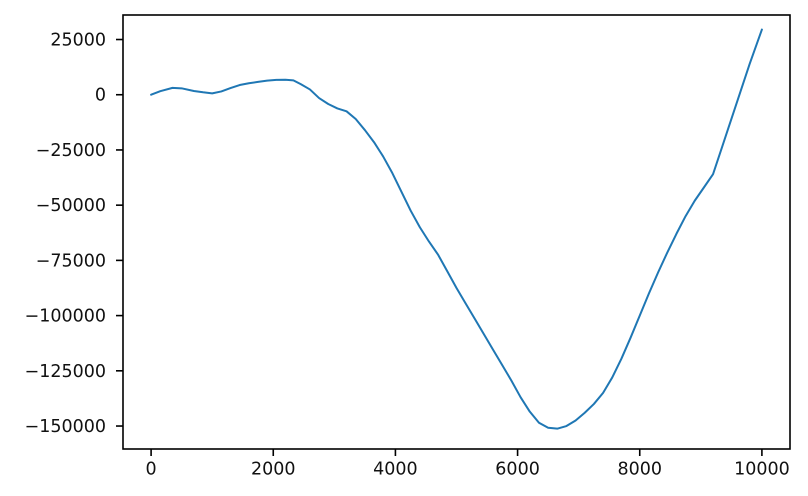 The width and height of the screenshot is (808, 496). What do you see at coordinates (71, 261) in the screenshot?
I see `y-tick-label: −75000` at bounding box center [71, 261].